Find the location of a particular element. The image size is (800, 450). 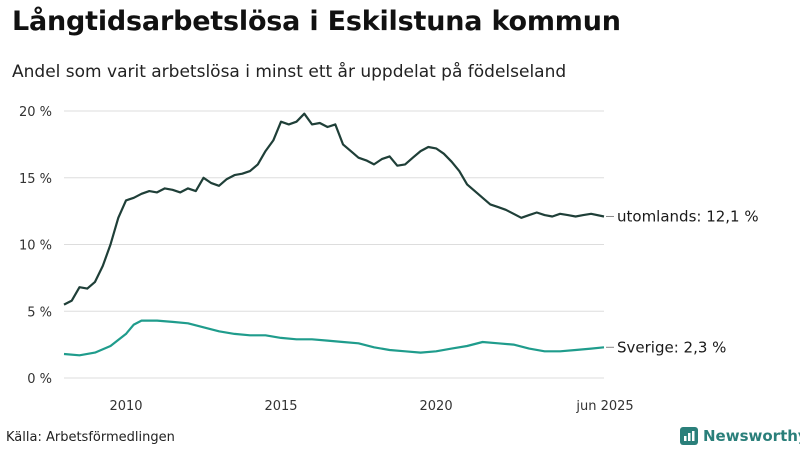

chart-title: Långtidsarbetslösa i Eskilstuna kommun is located at coordinates (316, 21).